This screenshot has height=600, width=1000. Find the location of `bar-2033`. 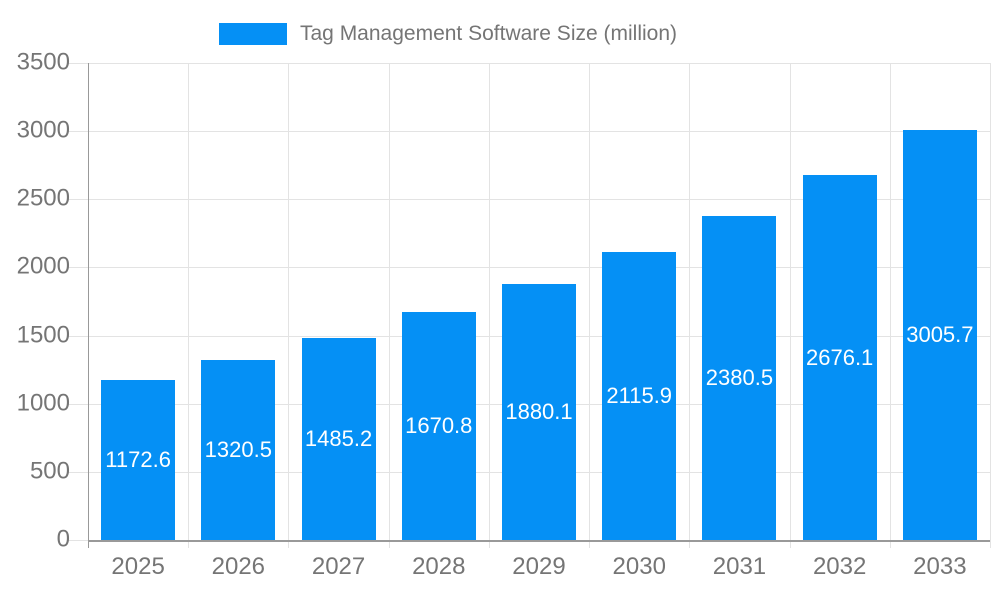

bar-2033 is located at coordinates (939, 335).